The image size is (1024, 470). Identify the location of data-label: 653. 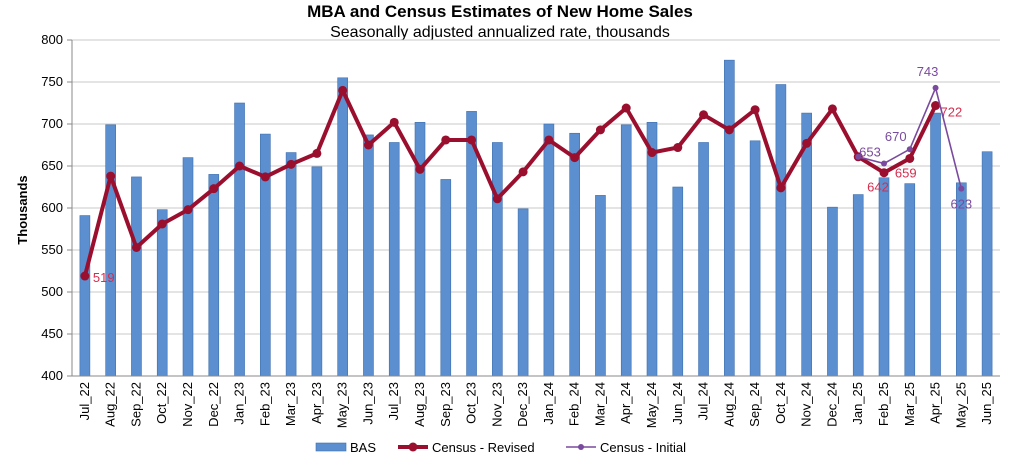
(870, 151).